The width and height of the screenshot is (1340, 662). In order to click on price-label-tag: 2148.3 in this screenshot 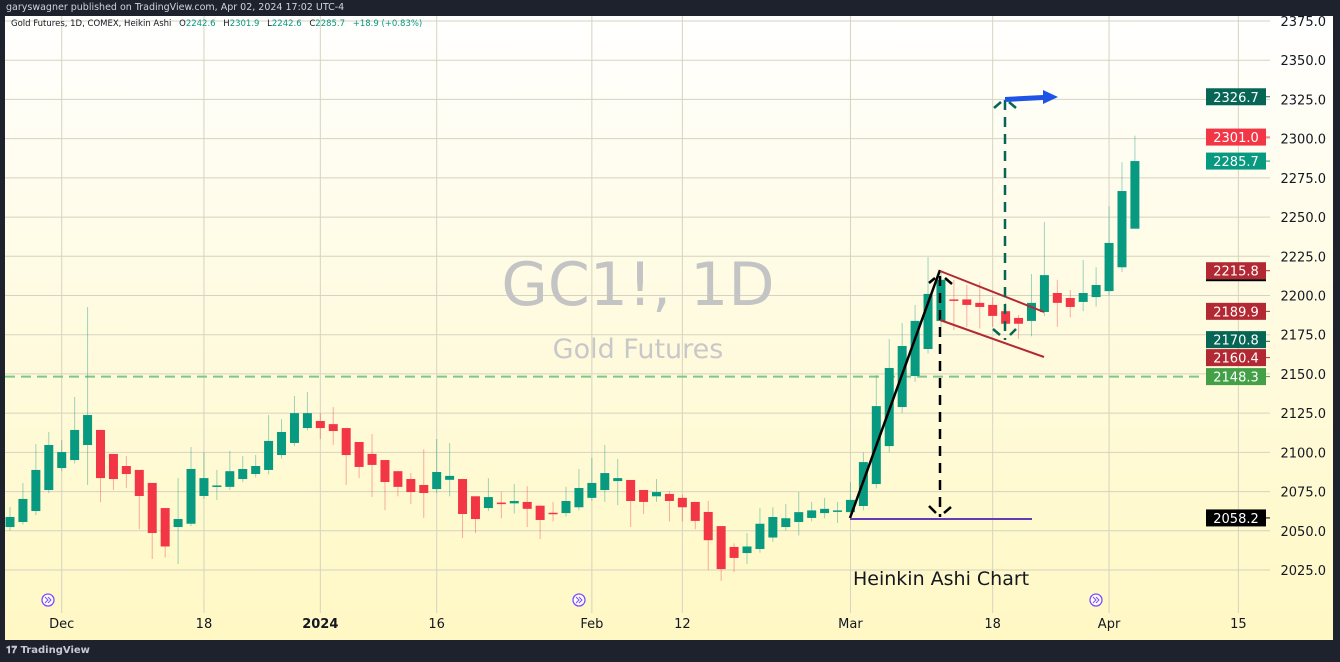, I will do `click(1236, 377)`.